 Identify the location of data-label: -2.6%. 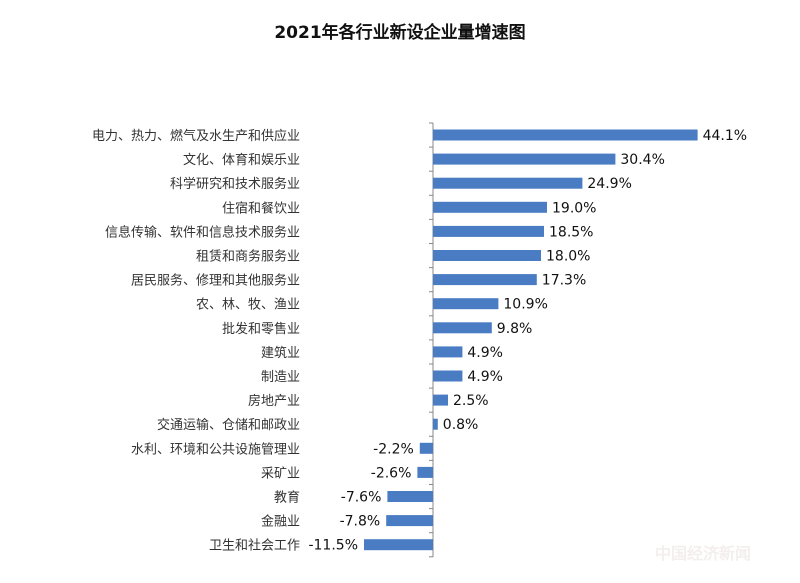
(391, 473).